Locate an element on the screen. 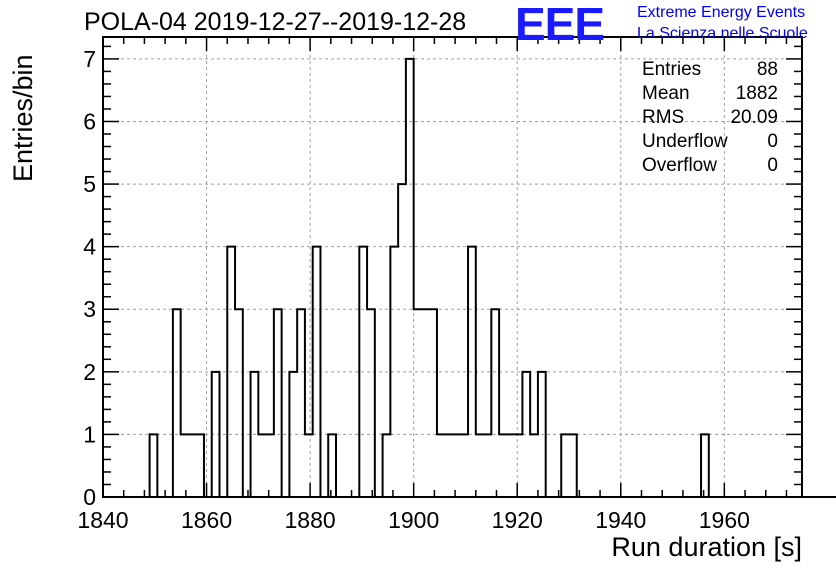 The height and width of the screenshot is (572, 836). stat-row-rms: RMS 20.09 is located at coordinates (710, 118).